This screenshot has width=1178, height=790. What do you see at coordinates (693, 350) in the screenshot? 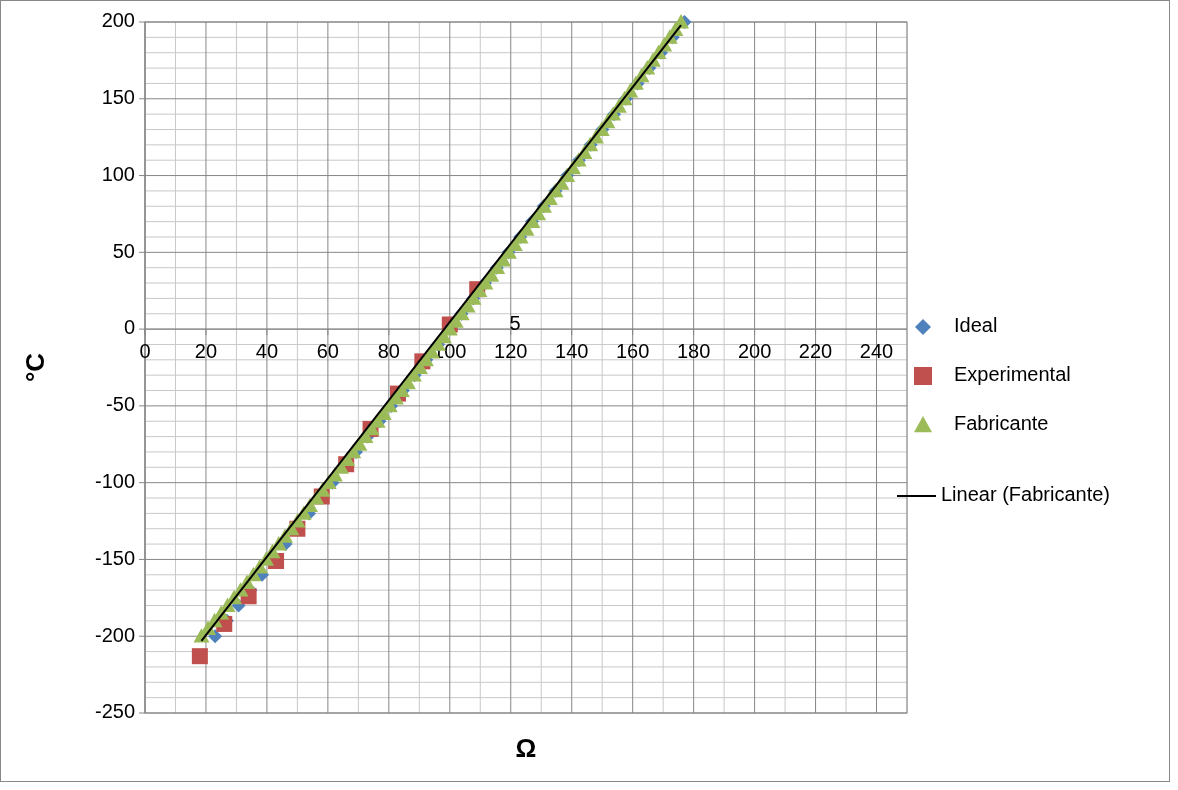
I see `x-tick-label: 180` at bounding box center [693, 350].